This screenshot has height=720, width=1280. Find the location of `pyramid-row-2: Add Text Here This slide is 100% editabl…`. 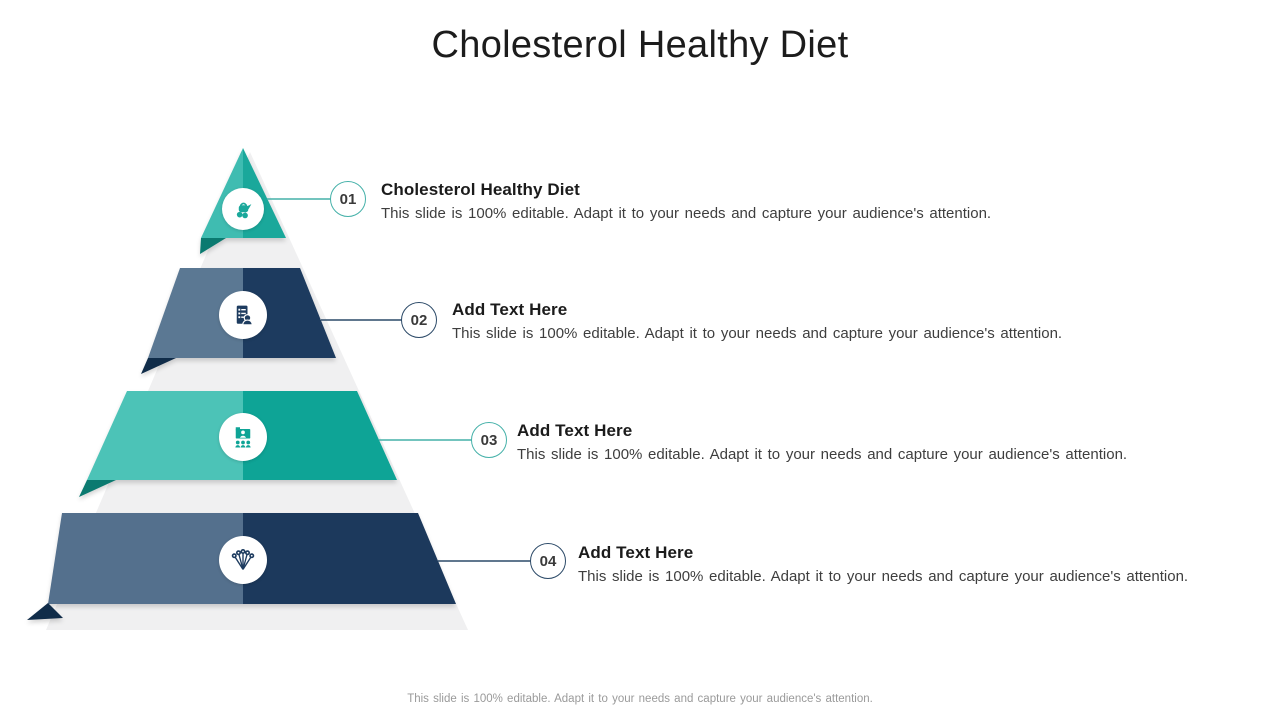

pyramid-row-2: Add Text Here This slide is 100% editabl… is located at coordinates (757, 321).